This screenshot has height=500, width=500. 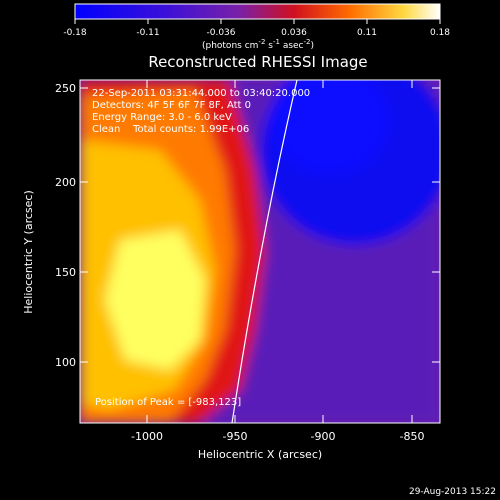 I want to click on colorbar-tick-label: 0.11, so click(x=367, y=33).